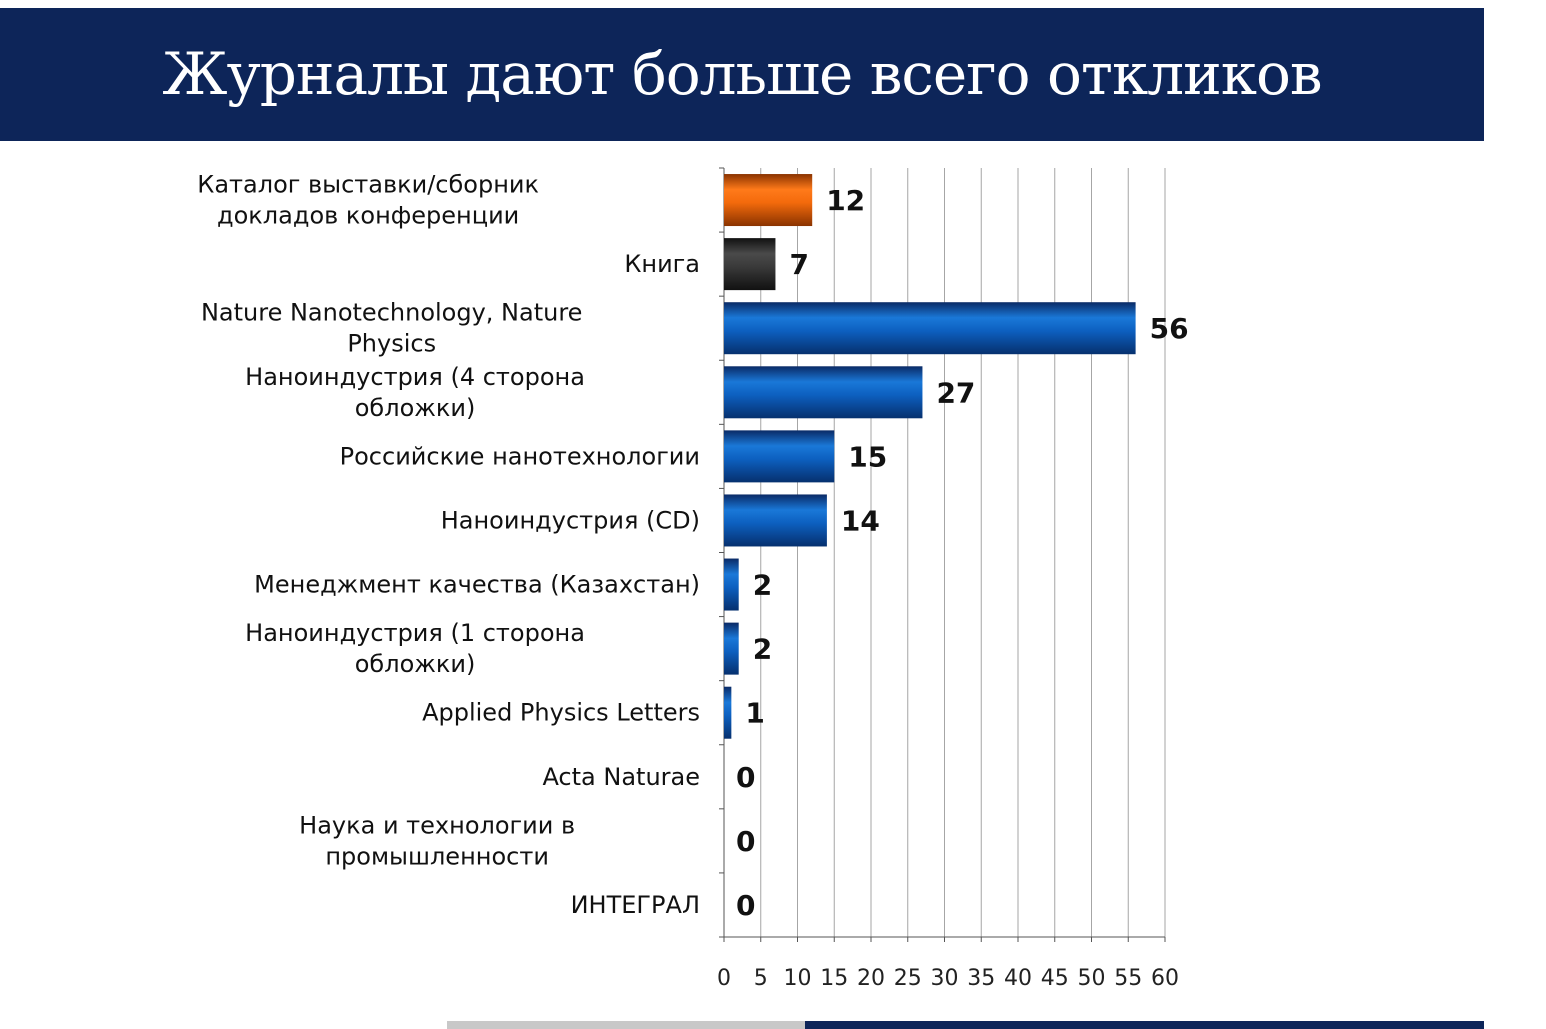  What do you see at coordinates (908, 978) in the screenshot?
I see `x-tick-label: 25` at bounding box center [908, 978].